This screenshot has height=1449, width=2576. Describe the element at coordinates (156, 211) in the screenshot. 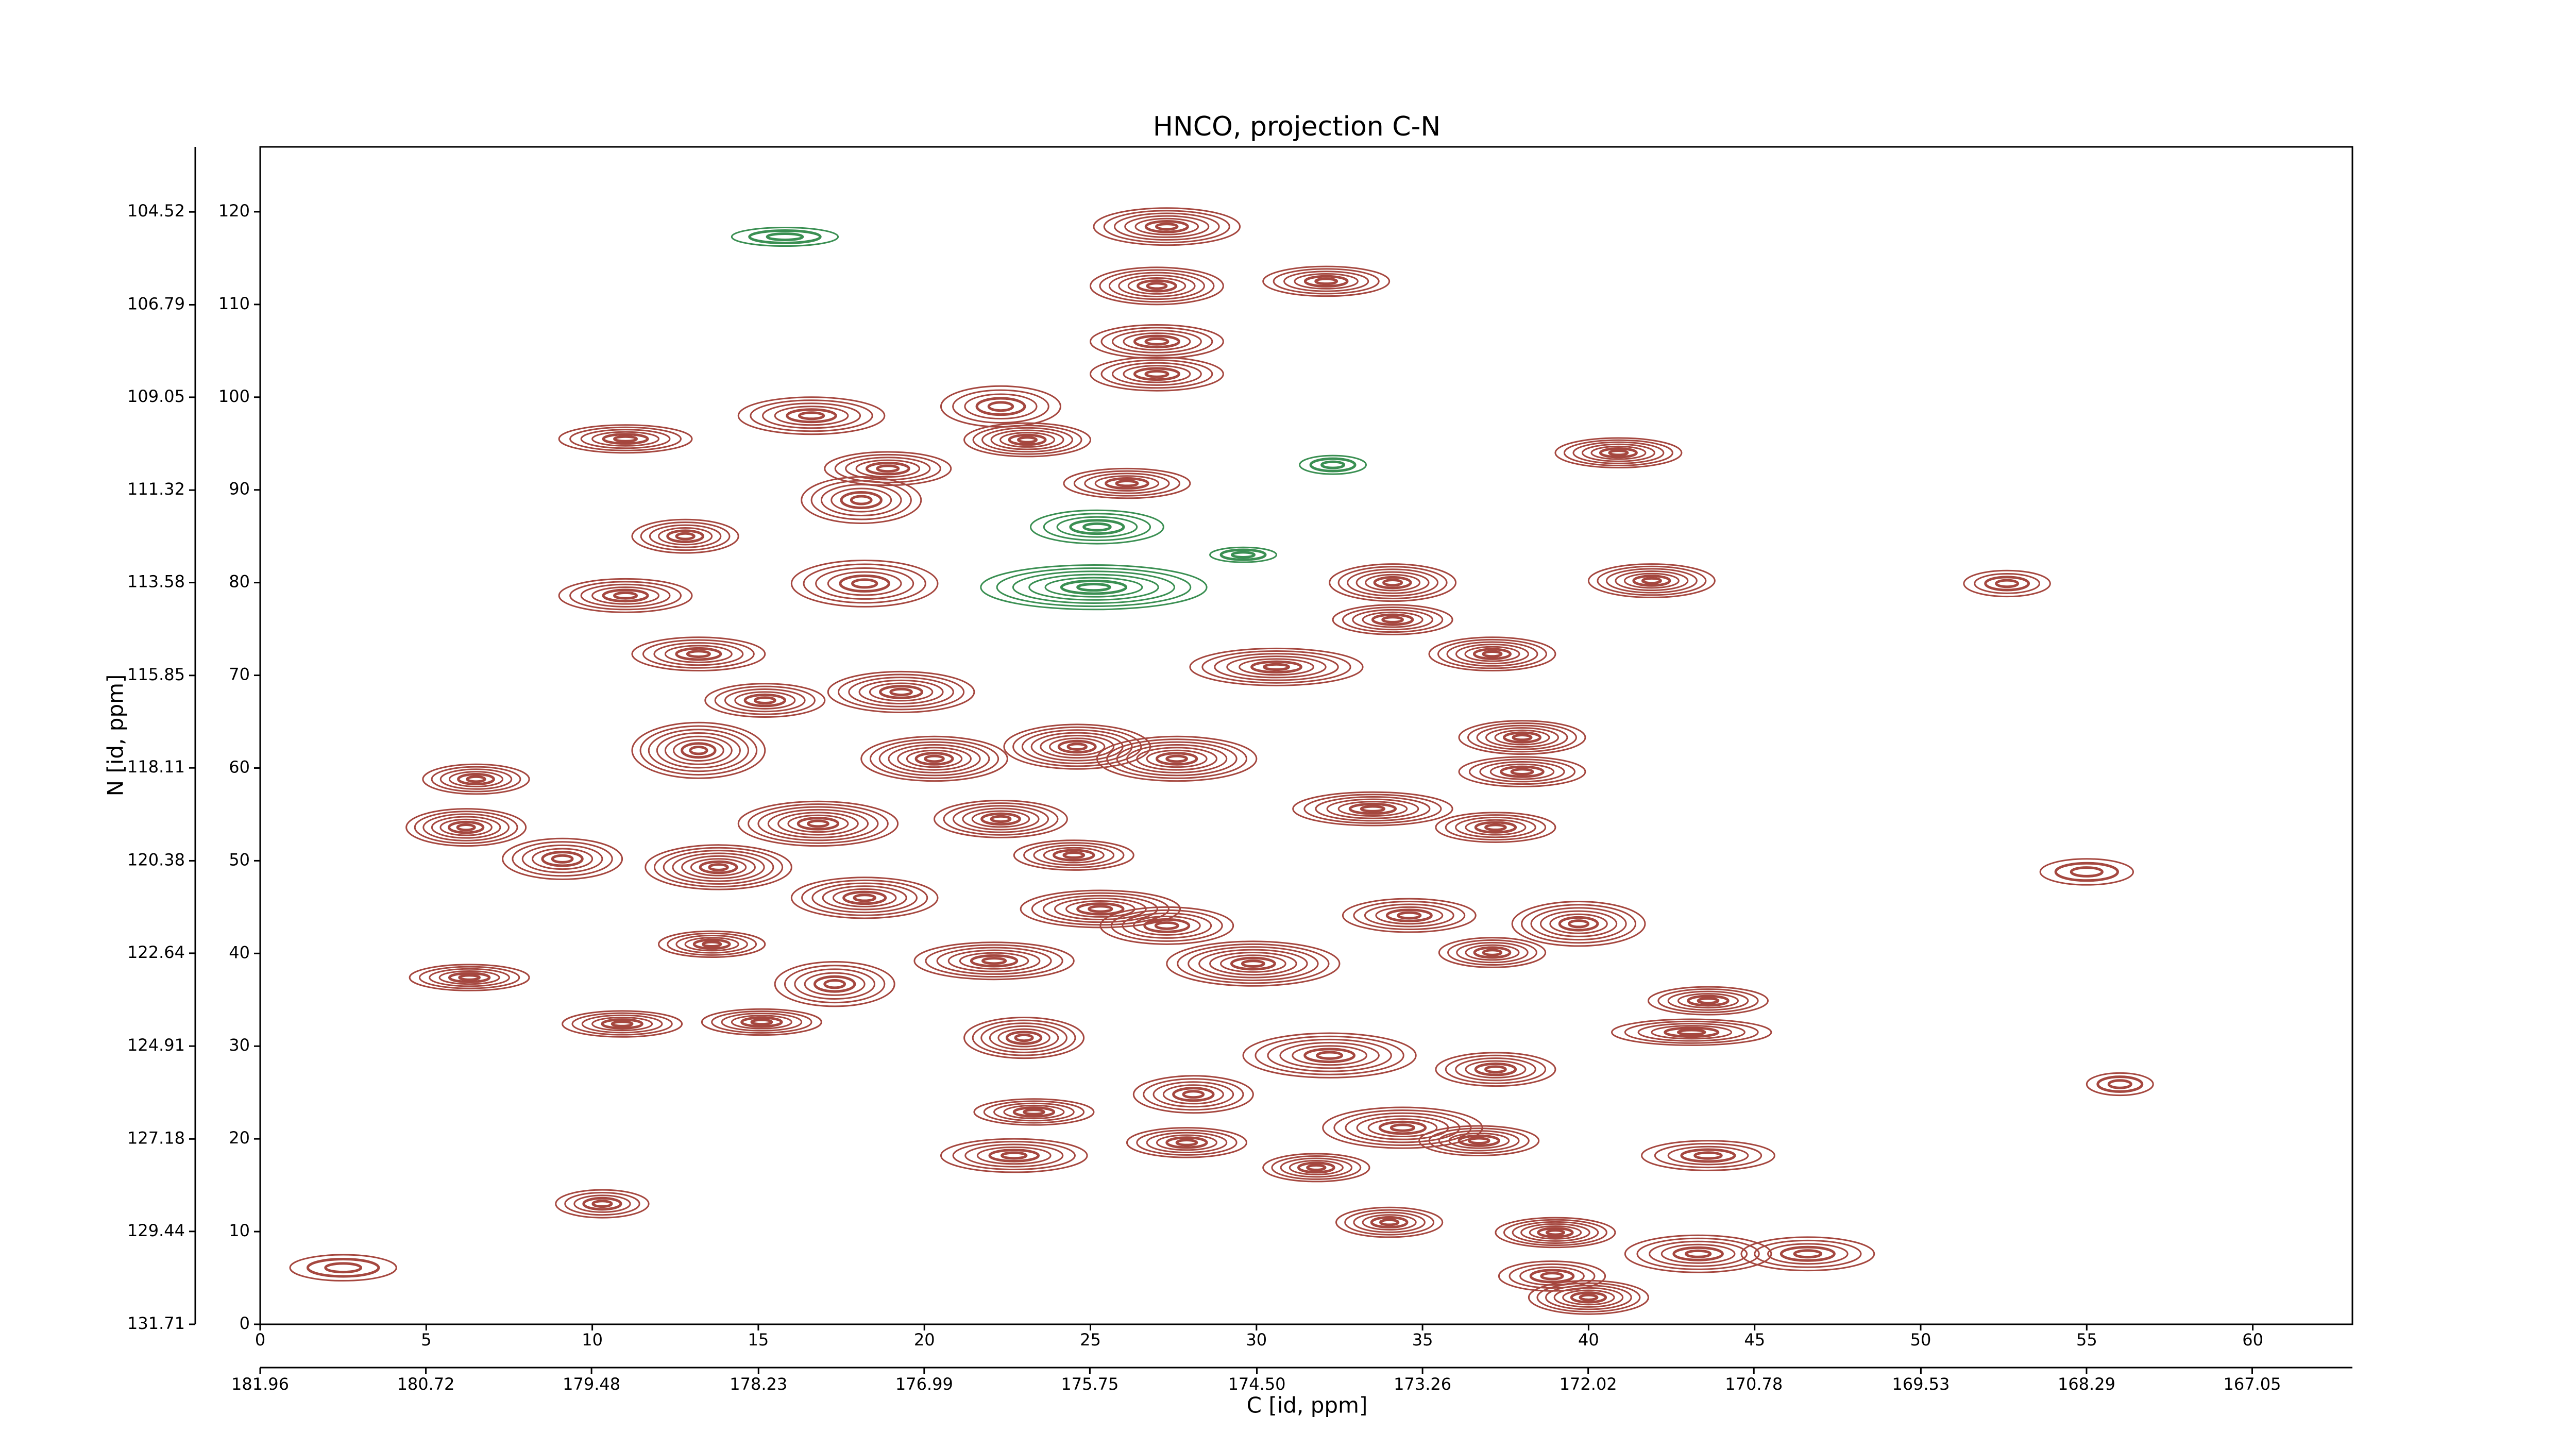

I see `y2-tick-label: 104.52` at that location.